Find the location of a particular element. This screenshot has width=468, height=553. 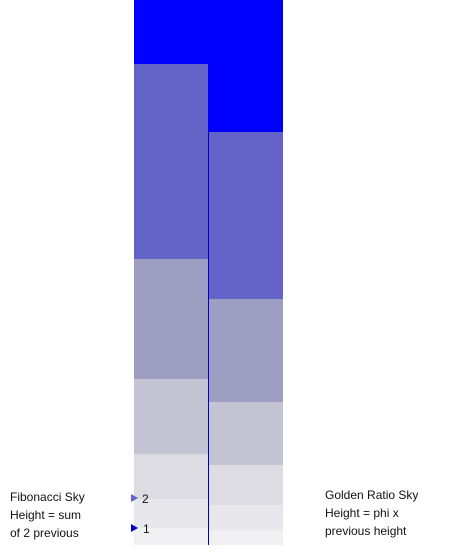

caption-line: Height = sum is located at coordinates (45, 515).